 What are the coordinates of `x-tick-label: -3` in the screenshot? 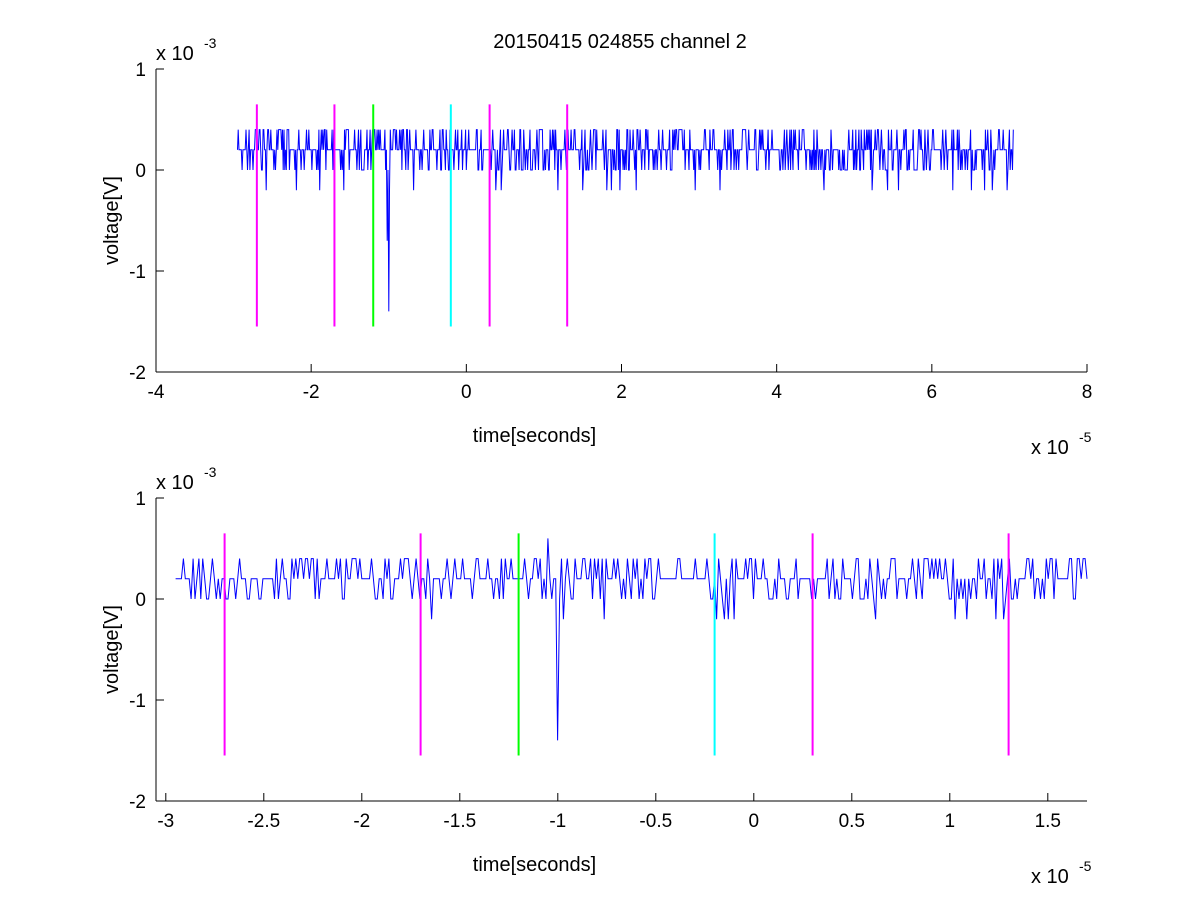 It's located at (165, 821).